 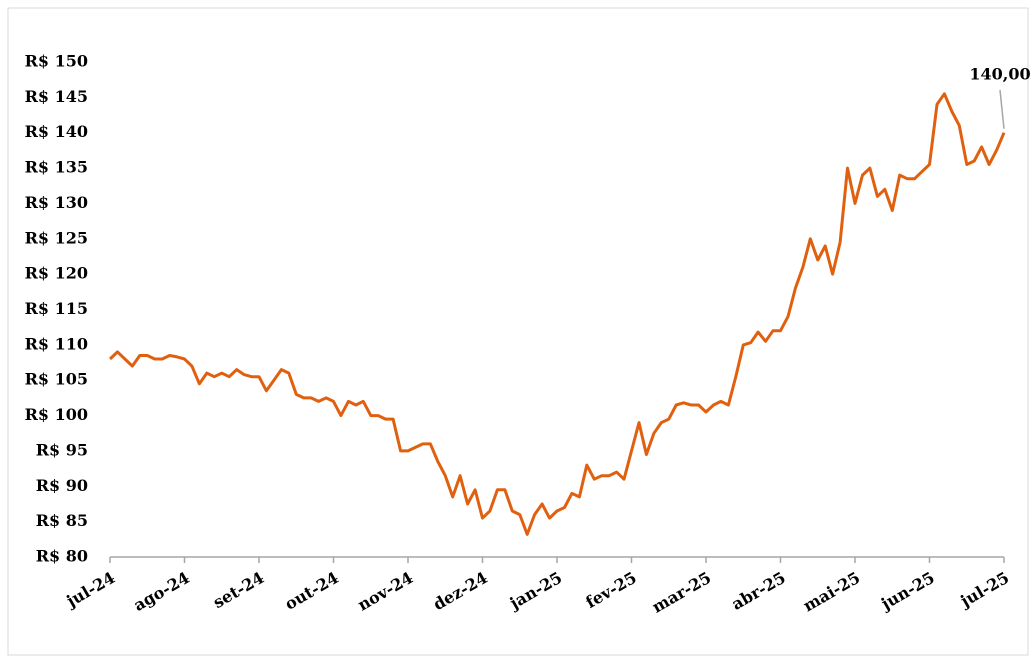 I want to click on y-tick-label: R$ 130, so click(x=56, y=202).